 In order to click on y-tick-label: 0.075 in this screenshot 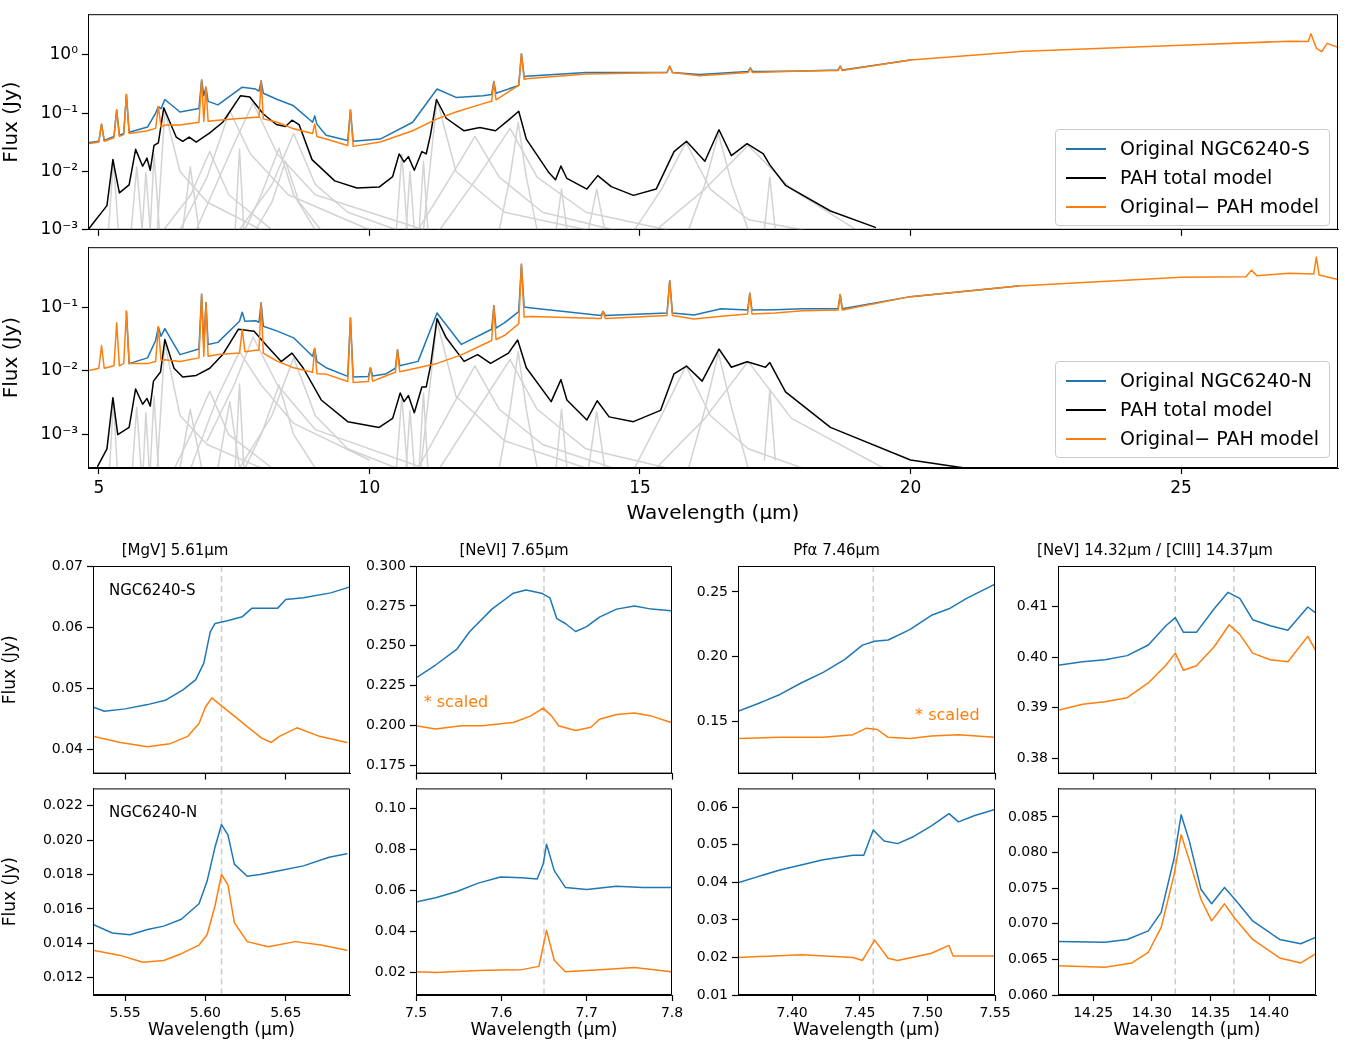, I will do `click(1027, 886)`.